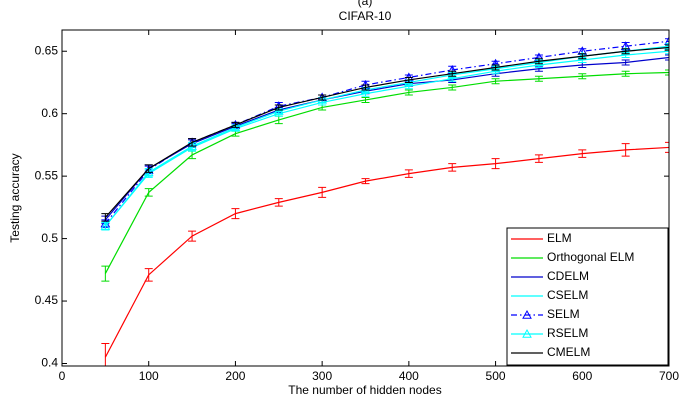  Describe the element at coordinates (496, 376) in the screenshot. I see `x-tick-label: 500` at that location.